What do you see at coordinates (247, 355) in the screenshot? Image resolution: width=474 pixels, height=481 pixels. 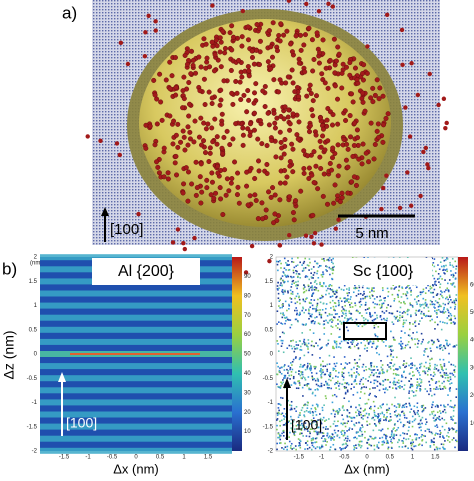 I see `colorbar-tick-label: 50` at bounding box center [247, 355].